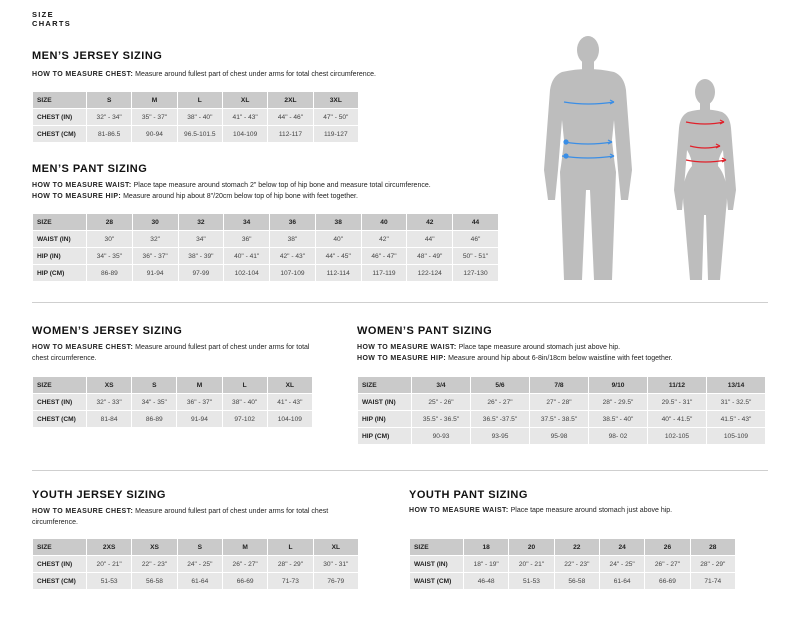  What do you see at coordinates (640, 158) in the screenshot?
I see `body-measurement-illustration` at bounding box center [640, 158].